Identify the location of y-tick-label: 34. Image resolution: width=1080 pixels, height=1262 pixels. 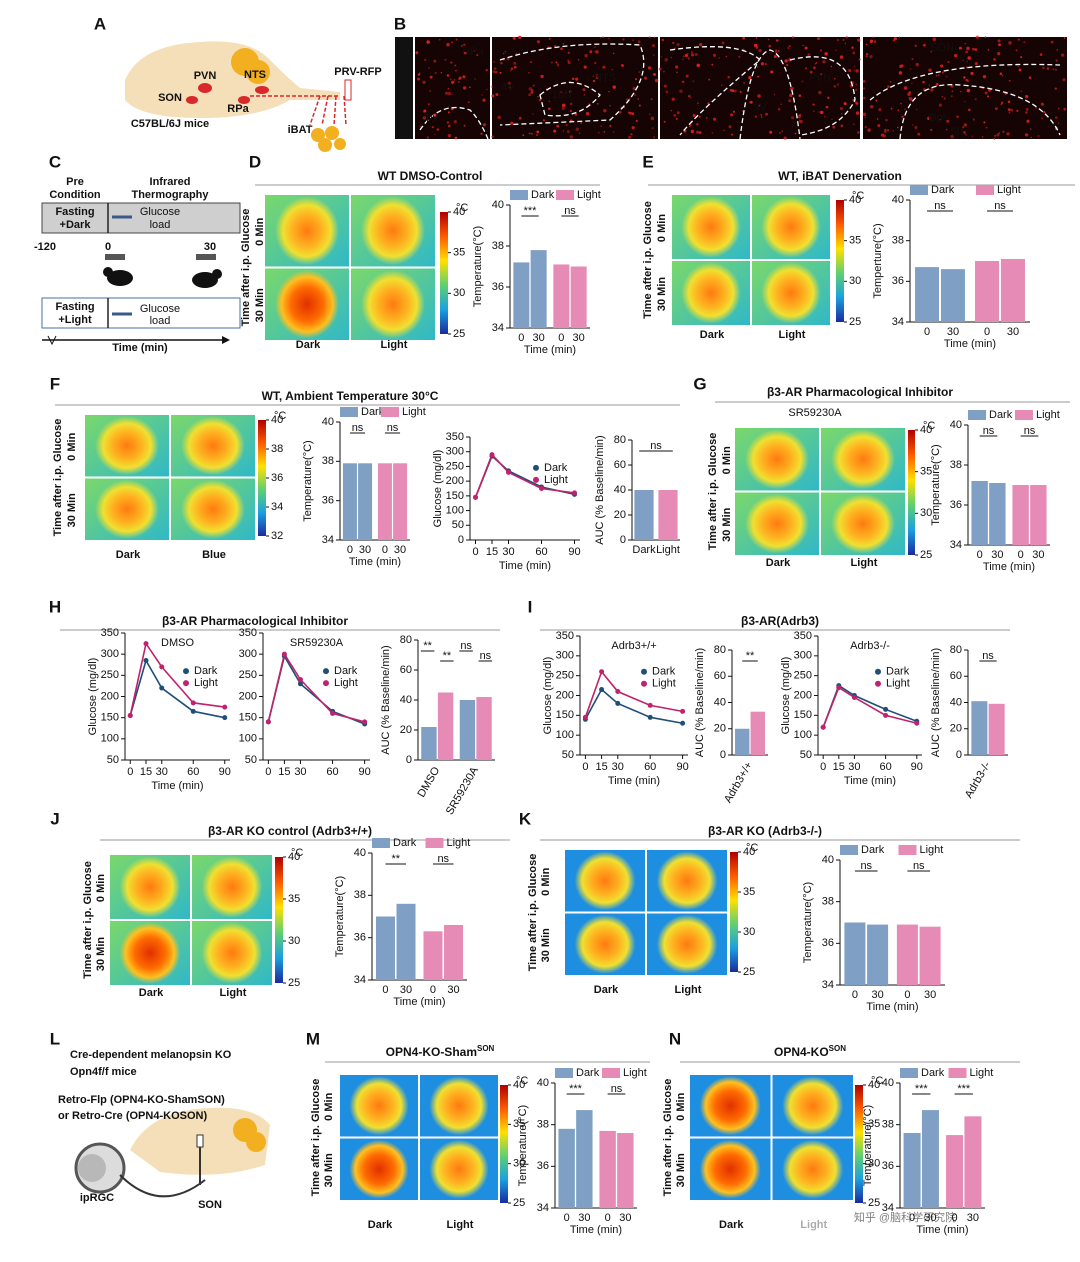
(360, 980).